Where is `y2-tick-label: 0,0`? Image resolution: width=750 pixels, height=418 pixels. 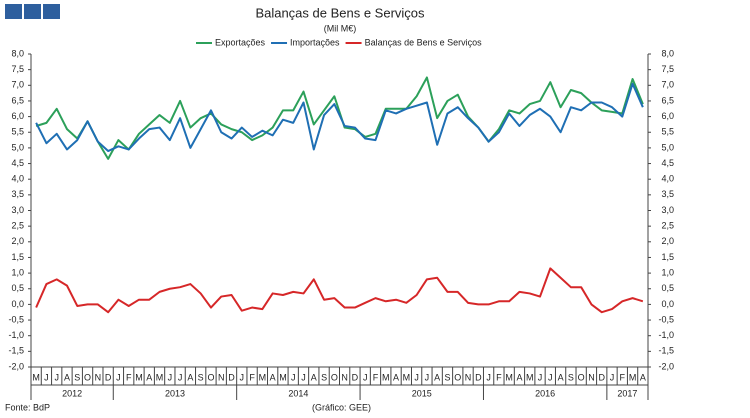 y2-tick-label: 0,0 is located at coordinates (667, 304).